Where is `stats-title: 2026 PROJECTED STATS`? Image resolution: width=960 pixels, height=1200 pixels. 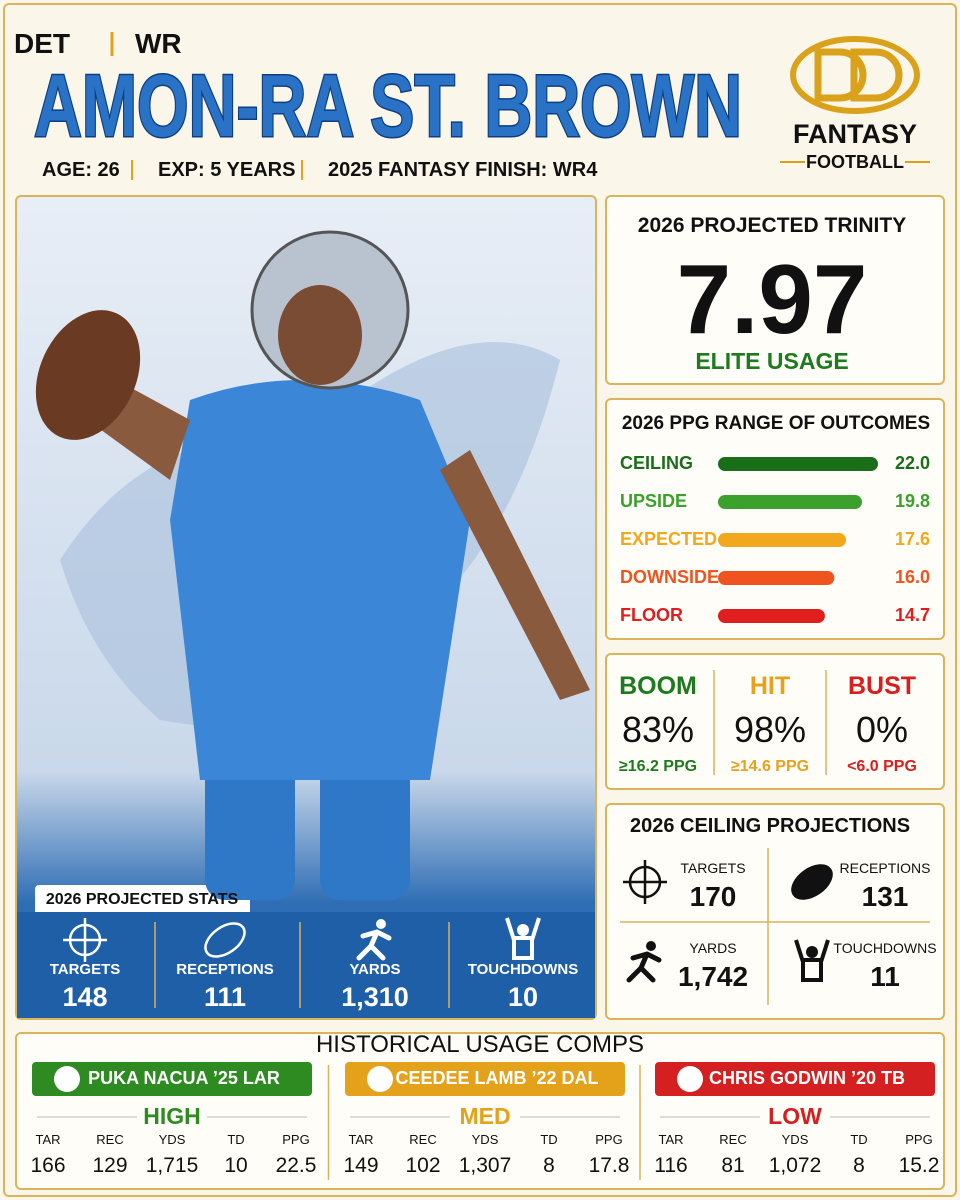
stats-title: 2026 PROJECTED STATS is located at coordinates (142, 900).